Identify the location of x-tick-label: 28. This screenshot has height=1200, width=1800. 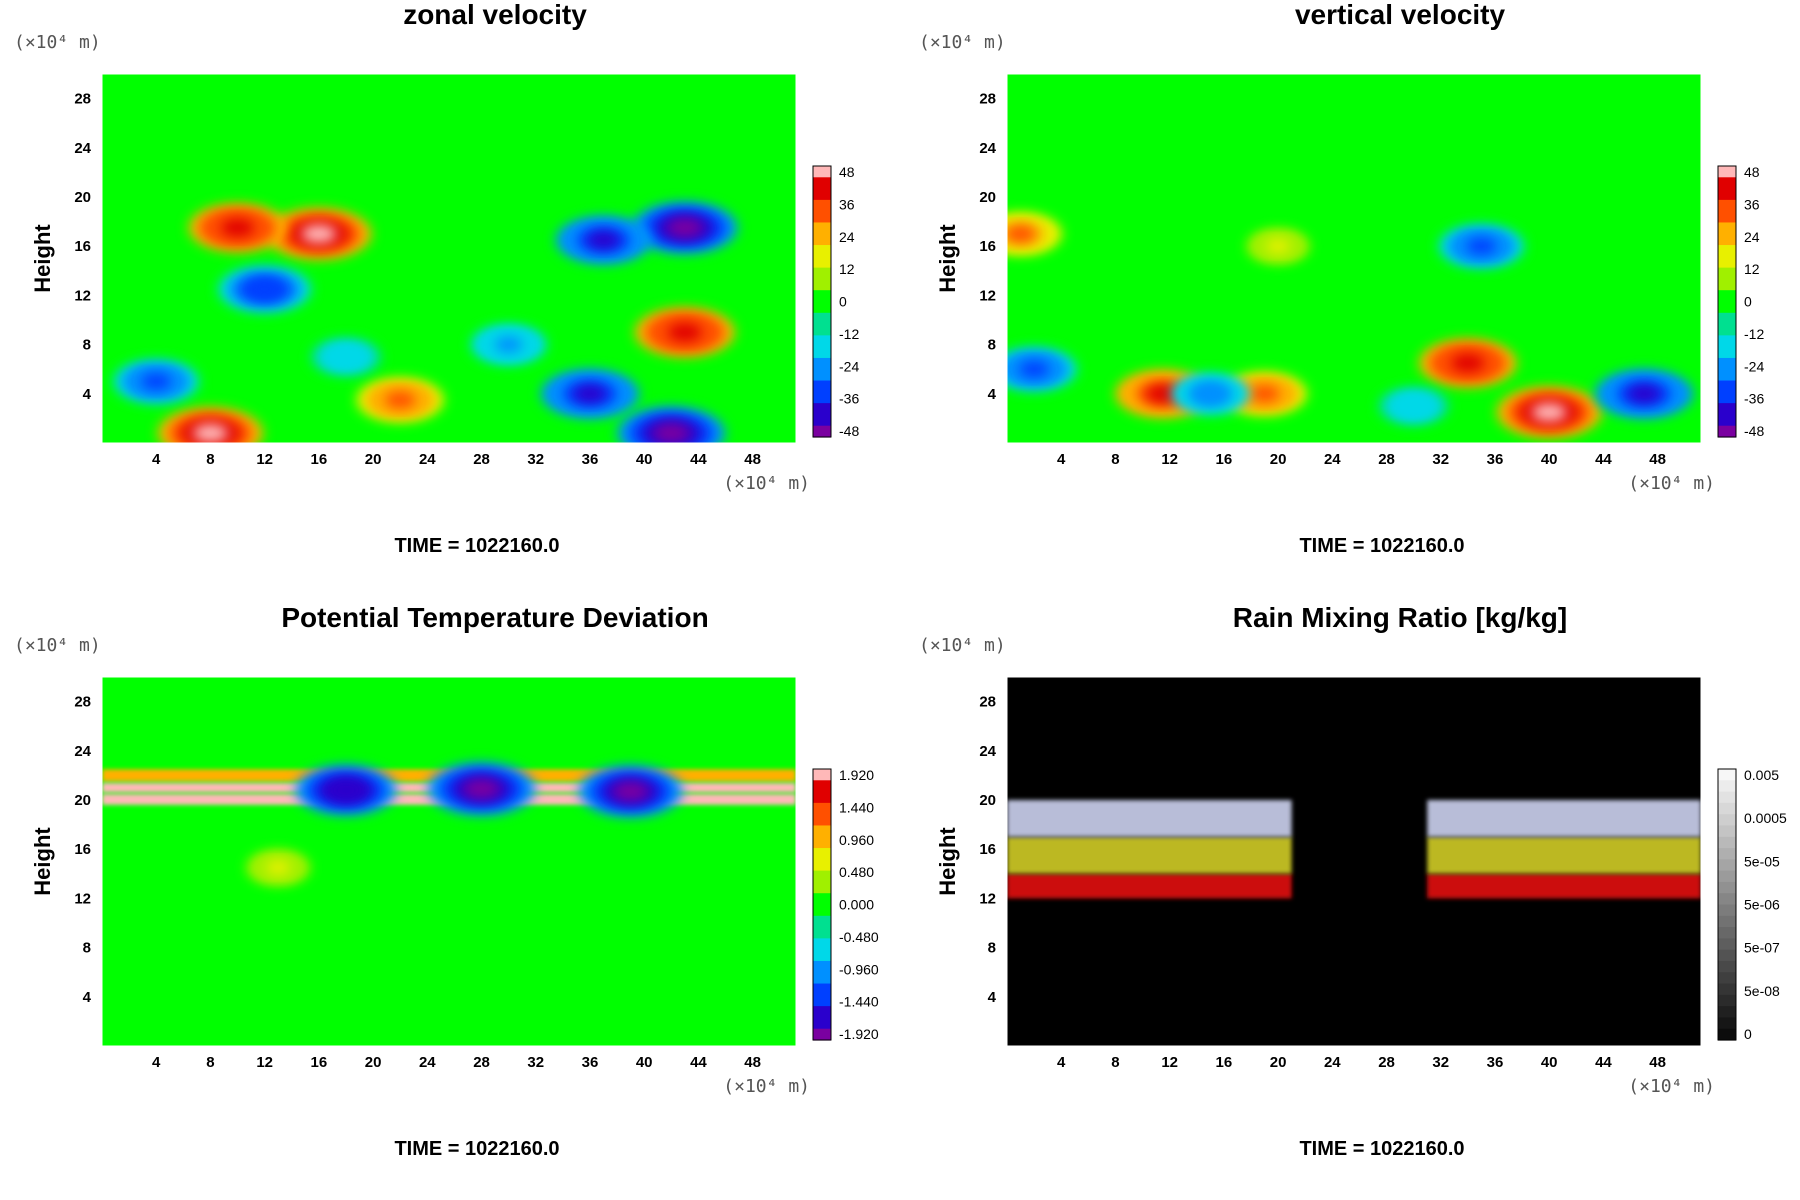
(481, 459).